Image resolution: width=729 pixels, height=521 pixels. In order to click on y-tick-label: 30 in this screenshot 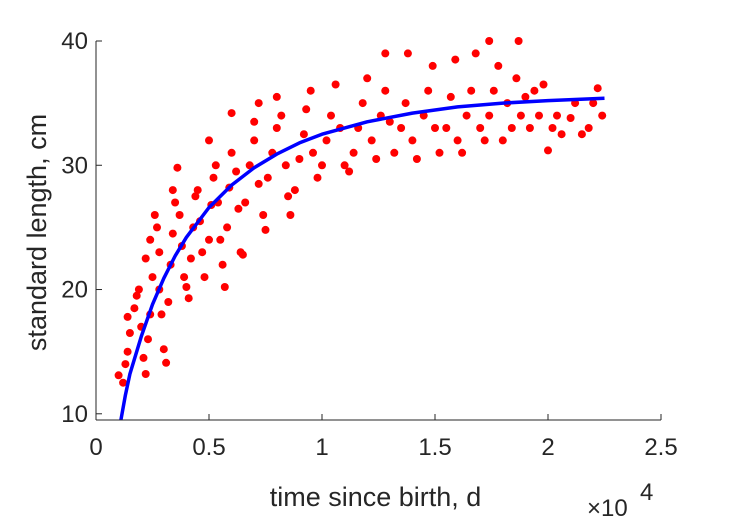, I will do `click(74, 165)`.